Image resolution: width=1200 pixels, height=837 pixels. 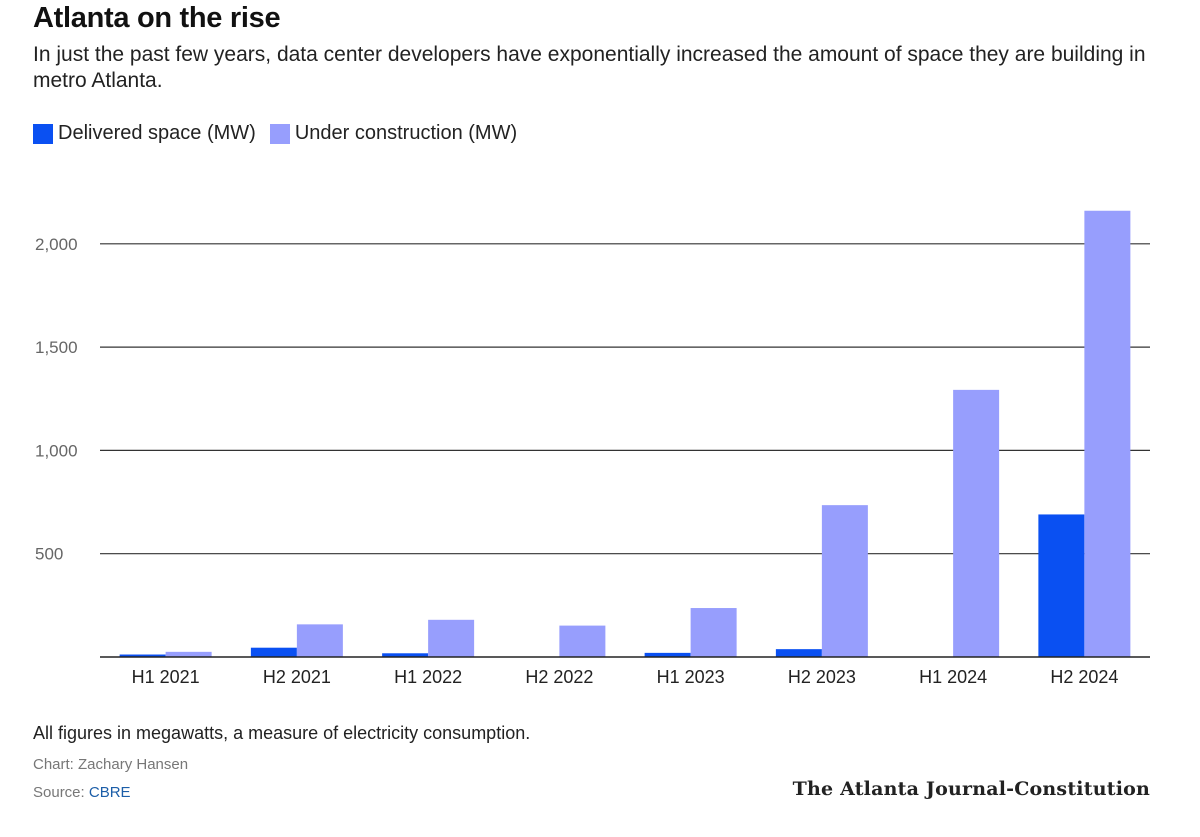 What do you see at coordinates (559, 677) in the screenshot?
I see `x-tick-label: H2 2022` at bounding box center [559, 677].